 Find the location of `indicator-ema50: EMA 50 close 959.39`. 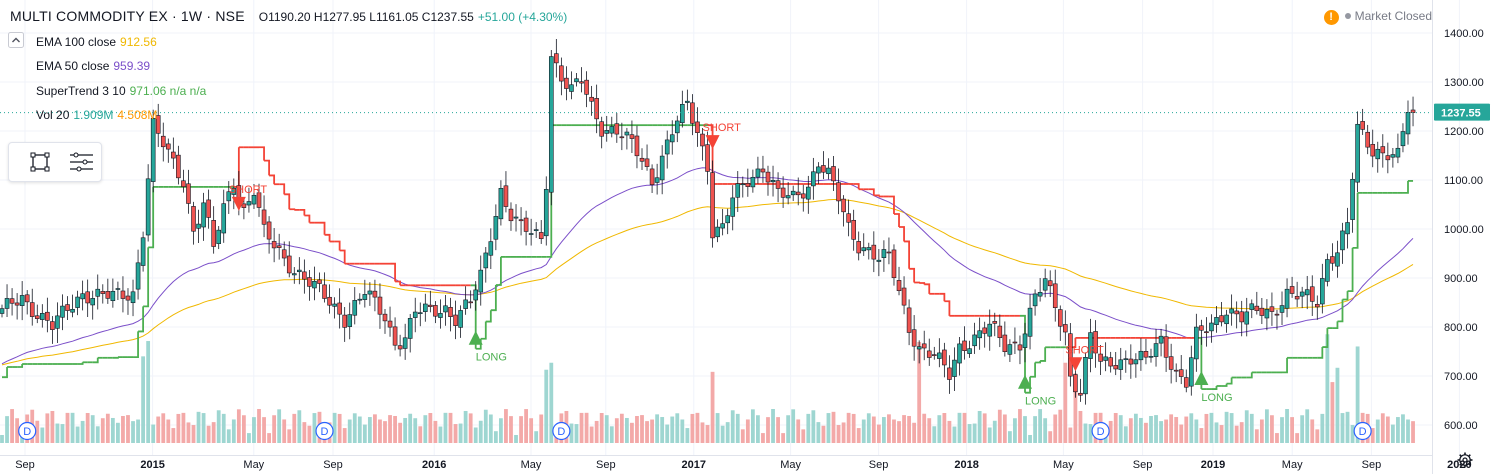

indicator-ema50: EMA 50 close 959.39 is located at coordinates (93, 66).